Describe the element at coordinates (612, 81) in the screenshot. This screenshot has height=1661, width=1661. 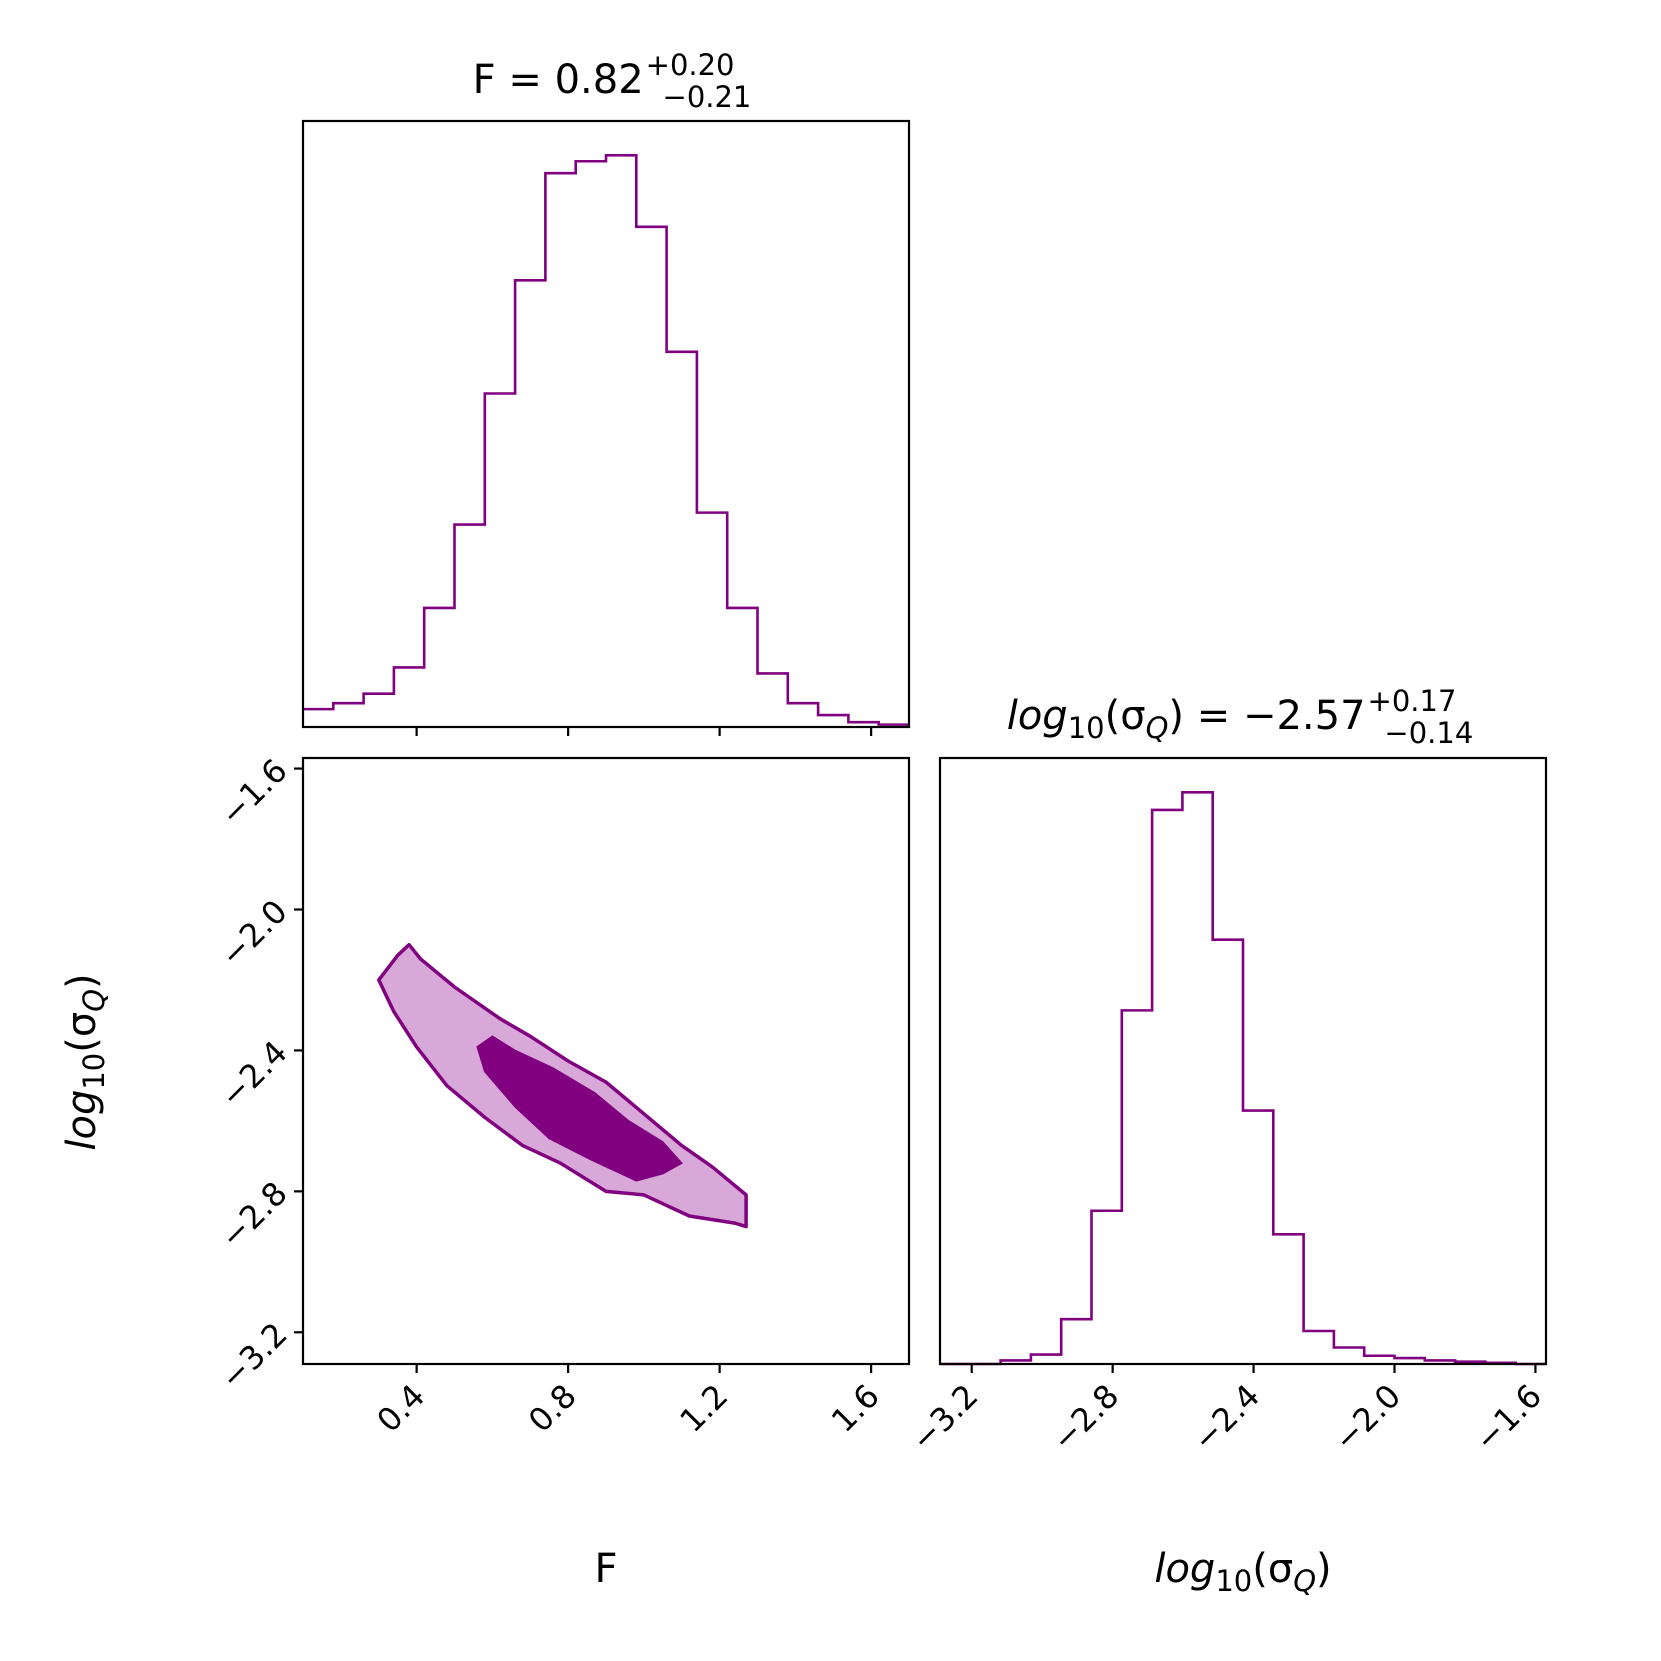
I see `title-F: F = 0.82+0.20 −0.21` at that location.